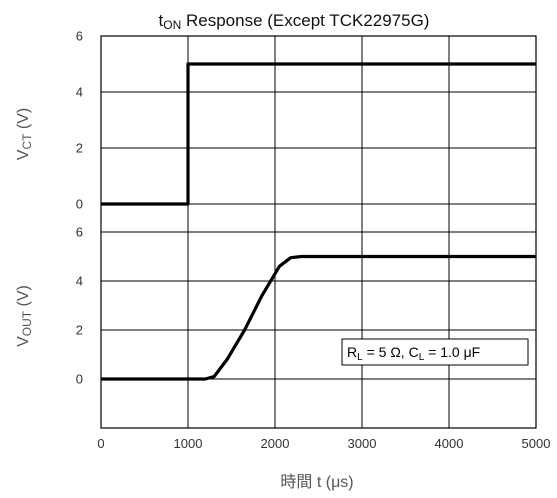  What do you see at coordinates (100, 443) in the screenshot?
I see `x-tick-label: 0` at bounding box center [100, 443].